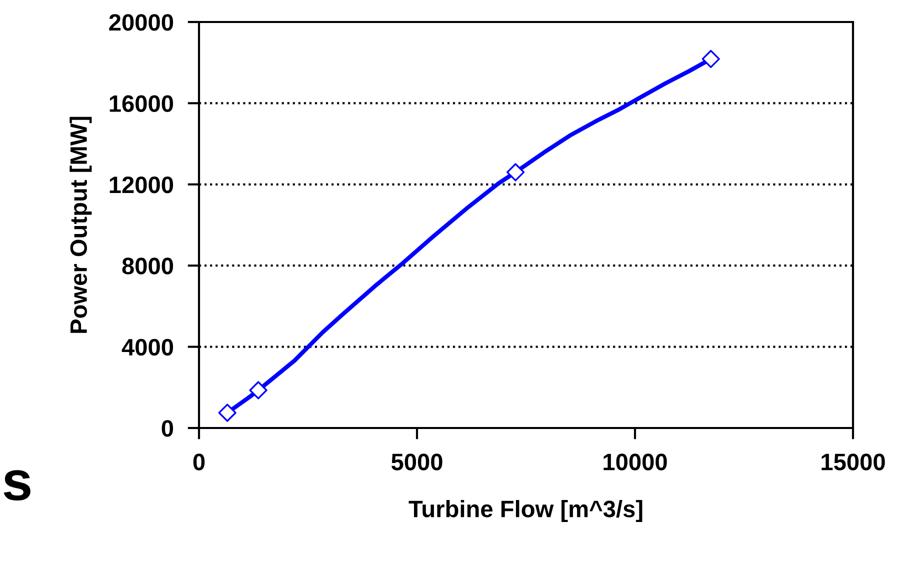 This screenshot has height=566, width=906. Describe the element at coordinates (525, 511) in the screenshot. I see `x-axis-title: Turbine Flow [m^3/s]` at that location.